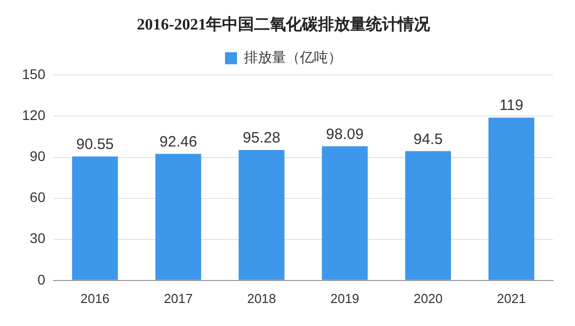  Describe the element at coordinates (34, 74) in the screenshot. I see `y-tick-label: 150` at that location.